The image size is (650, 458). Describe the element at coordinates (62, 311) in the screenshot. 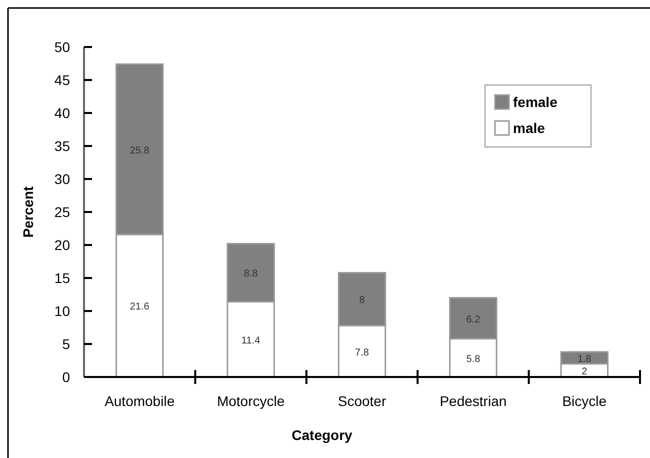

I see `y-tick-label: 10` at that location.